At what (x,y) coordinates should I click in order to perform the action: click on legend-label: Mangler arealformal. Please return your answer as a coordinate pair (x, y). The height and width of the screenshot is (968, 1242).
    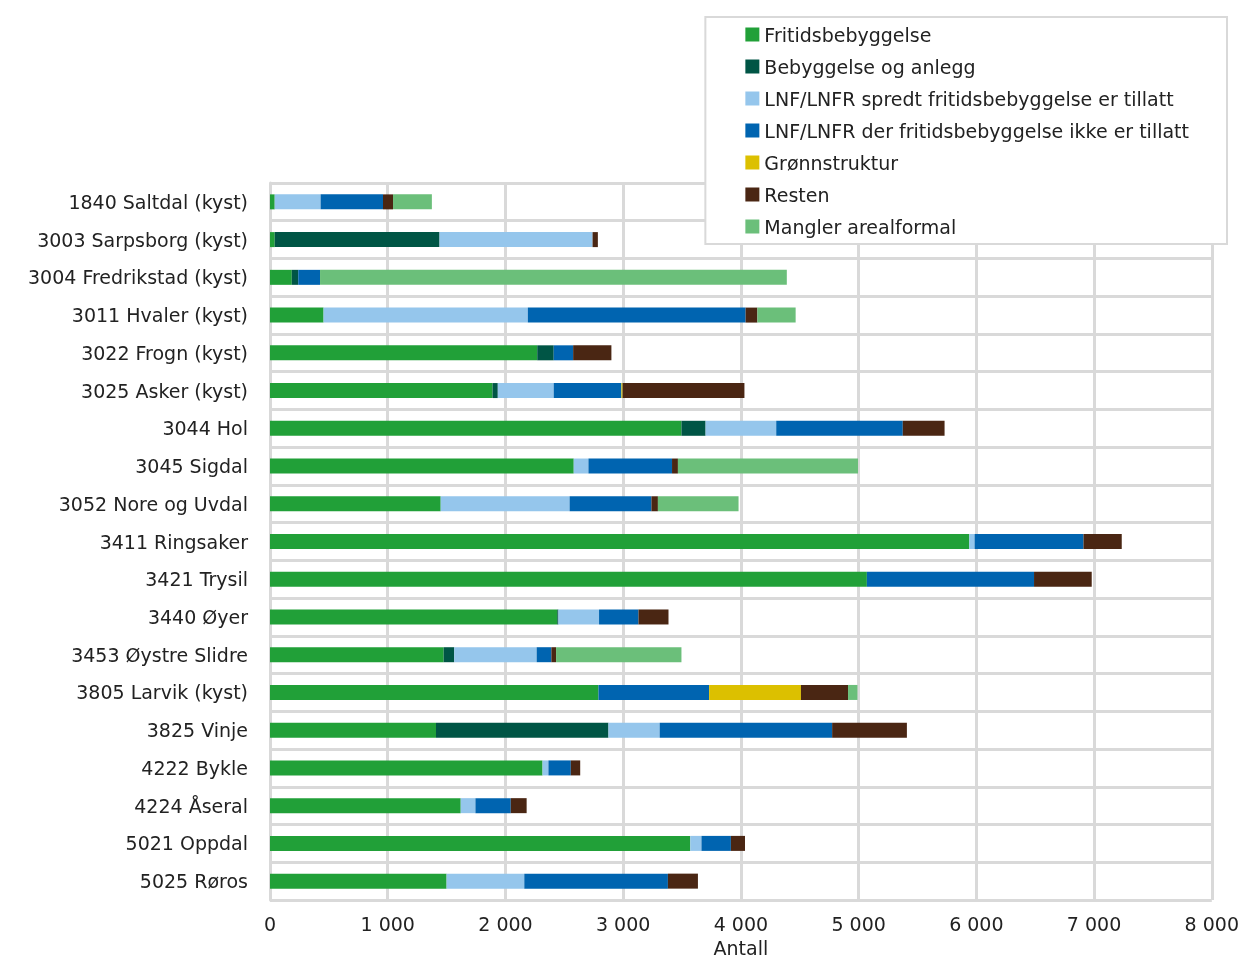
    Looking at the image, I should click on (860, 226).